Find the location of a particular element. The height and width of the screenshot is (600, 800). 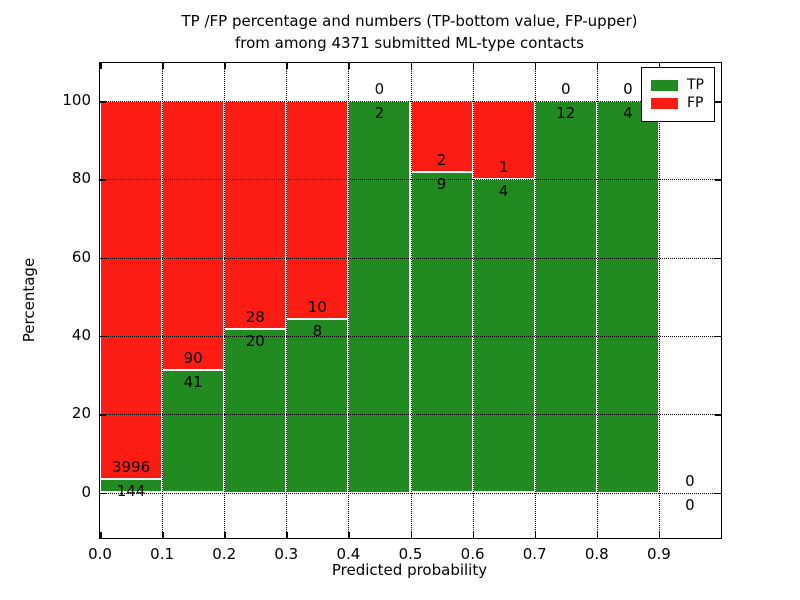

x-tick-label: 0.0 is located at coordinates (100, 554).